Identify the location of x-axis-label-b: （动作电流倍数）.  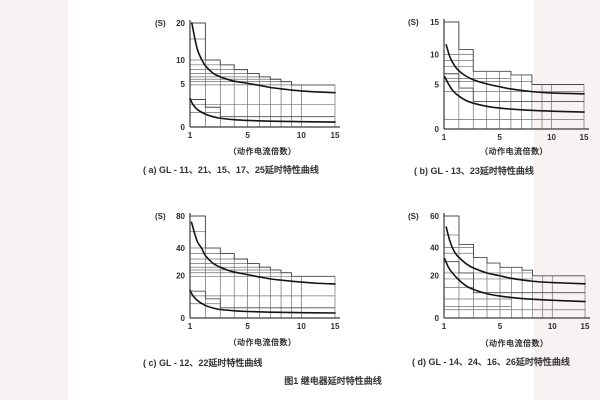
(514, 151).